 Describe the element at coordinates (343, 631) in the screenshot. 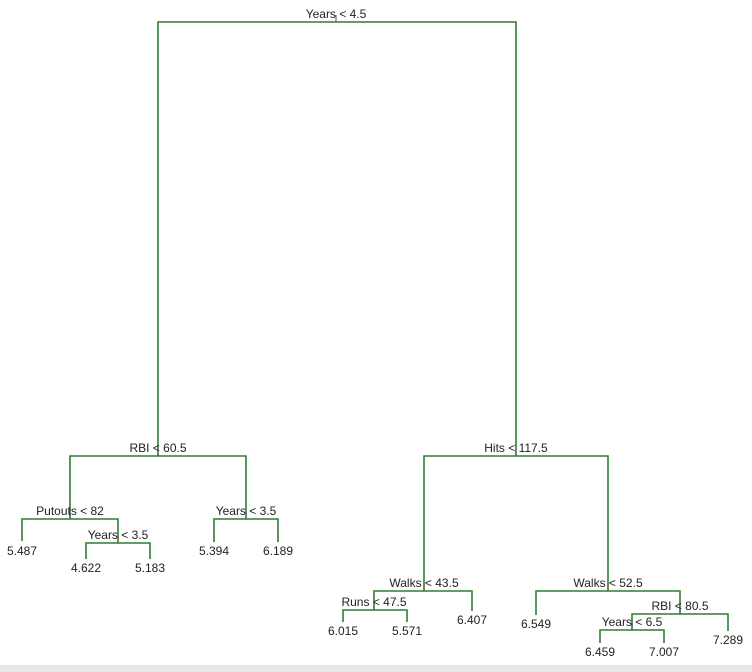

I see `leaf-value: 6.015` at that location.